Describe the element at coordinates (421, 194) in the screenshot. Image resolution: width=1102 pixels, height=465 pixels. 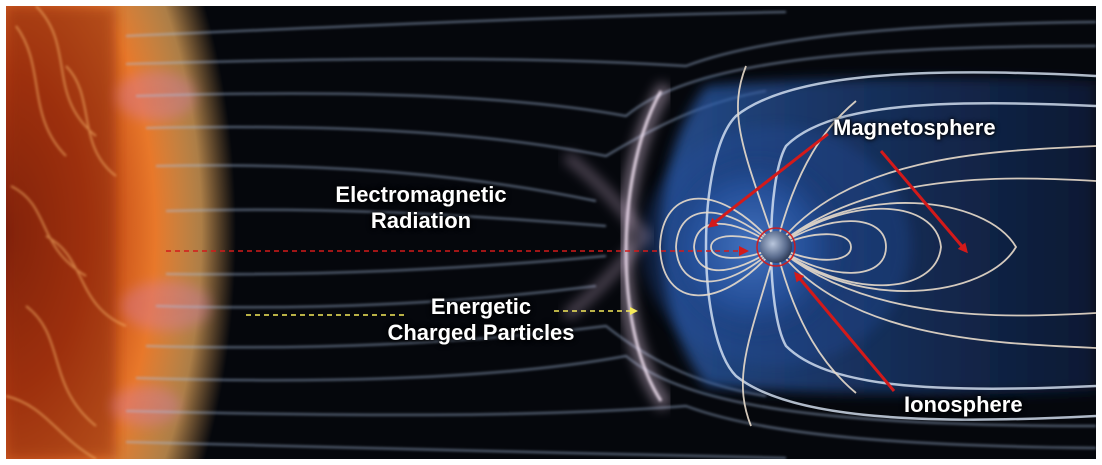
I see `em-radiation-label-line1: Electromagnetic` at that location.